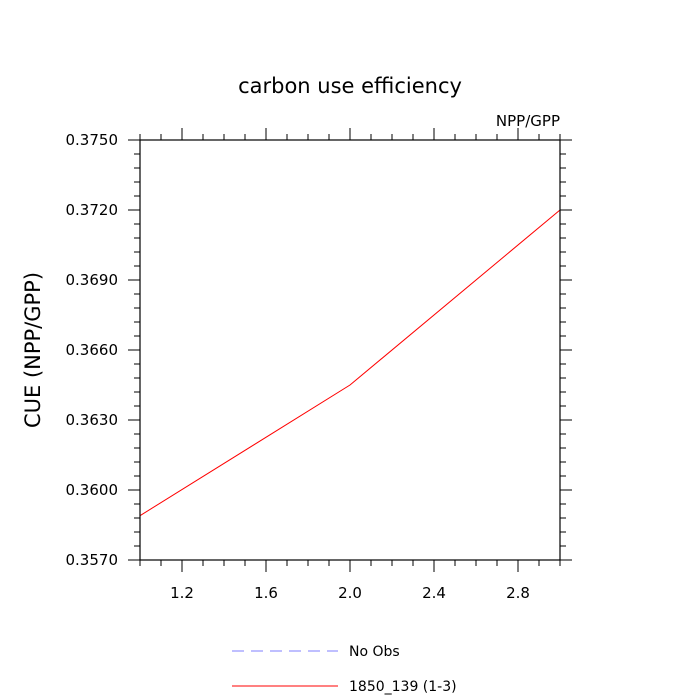 This screenshot has width=700, height=700. I want to click on y-tick-label: 0.3600, so click(92, 490).